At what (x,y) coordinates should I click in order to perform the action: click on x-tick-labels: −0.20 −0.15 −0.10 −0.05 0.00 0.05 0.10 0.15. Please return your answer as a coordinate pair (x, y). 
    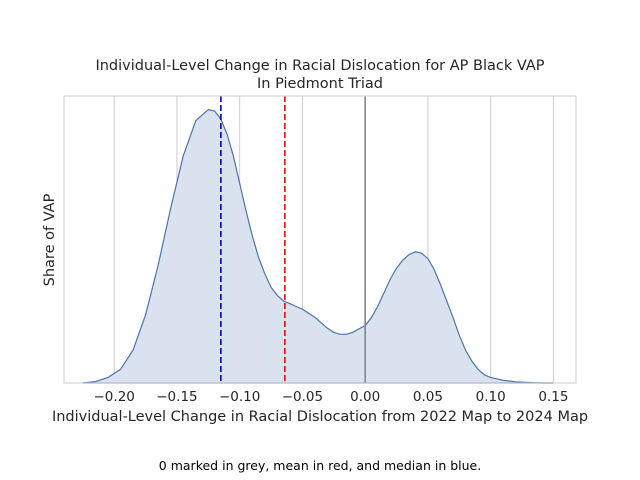
    Looking at the image, I should click on (331, 397).